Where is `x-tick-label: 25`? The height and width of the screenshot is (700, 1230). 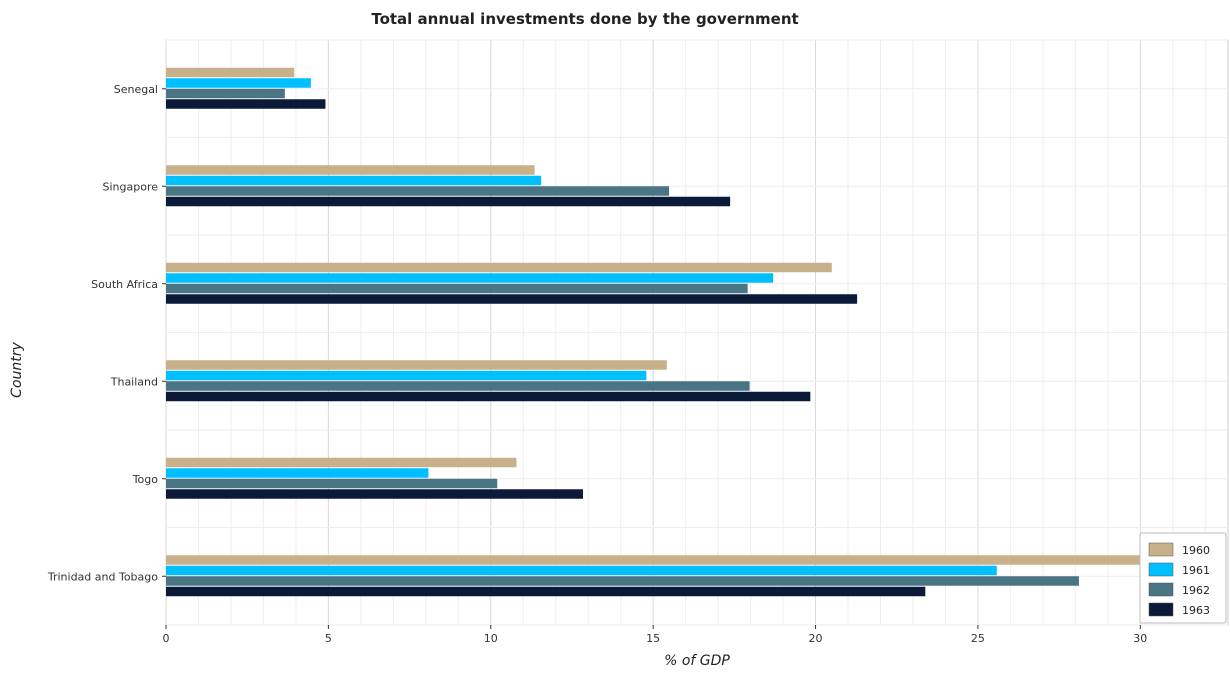
x-tick-label: 25 is located at coordinates (978, 638).